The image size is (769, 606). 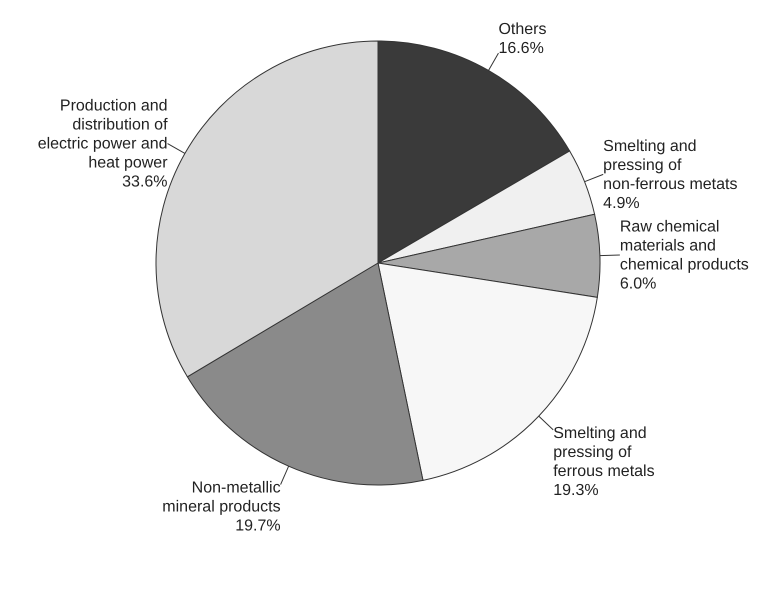 What do you see at coordinates (638, 284) in the screenshot?
I see `data-label: 6.0%` at bounding box center [638, 284].